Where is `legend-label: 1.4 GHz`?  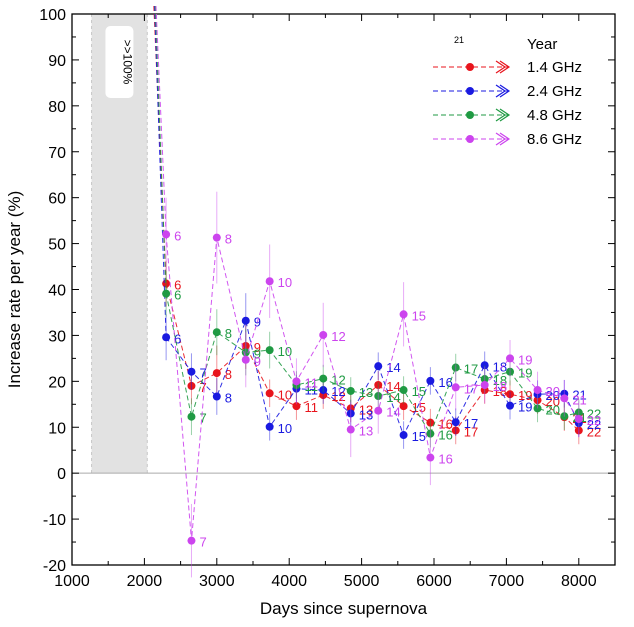
legend-label: 1.4 GHz is located at coordinates (554, 67).